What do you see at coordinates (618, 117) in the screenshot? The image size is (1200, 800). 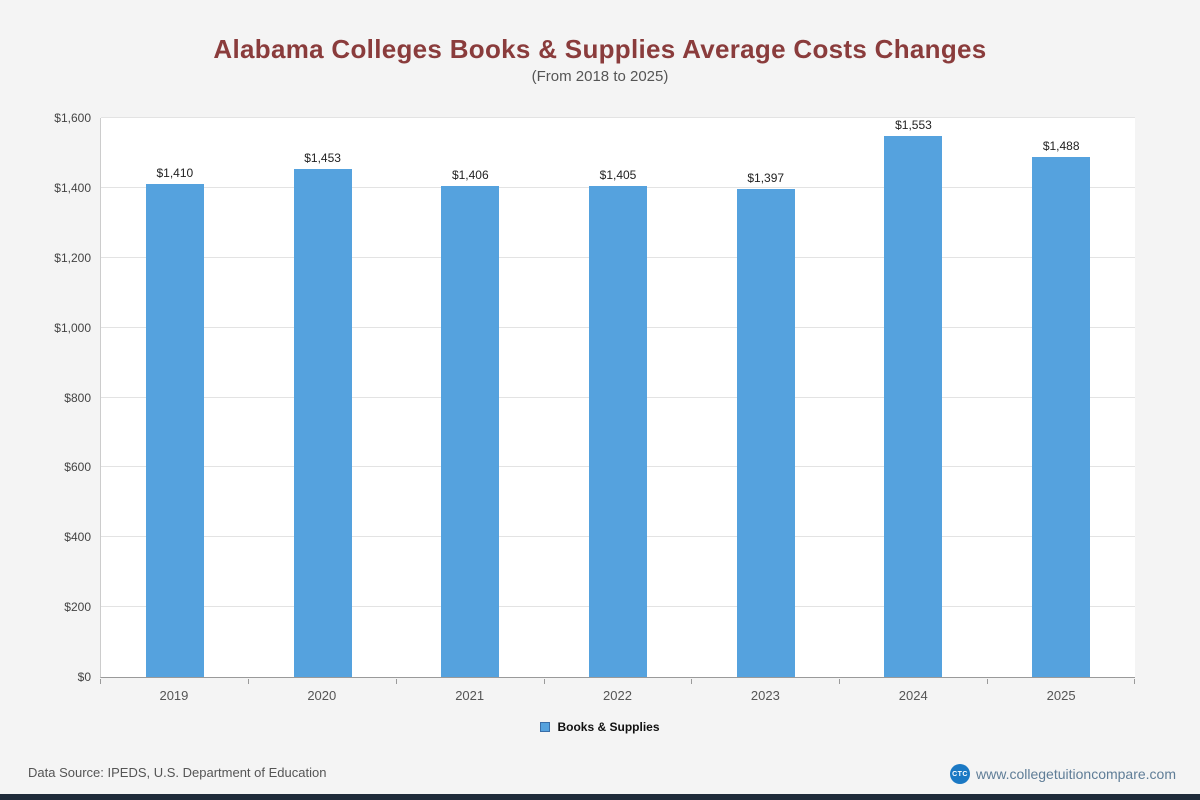 I see `gridline` at bounding box center [618, 117].